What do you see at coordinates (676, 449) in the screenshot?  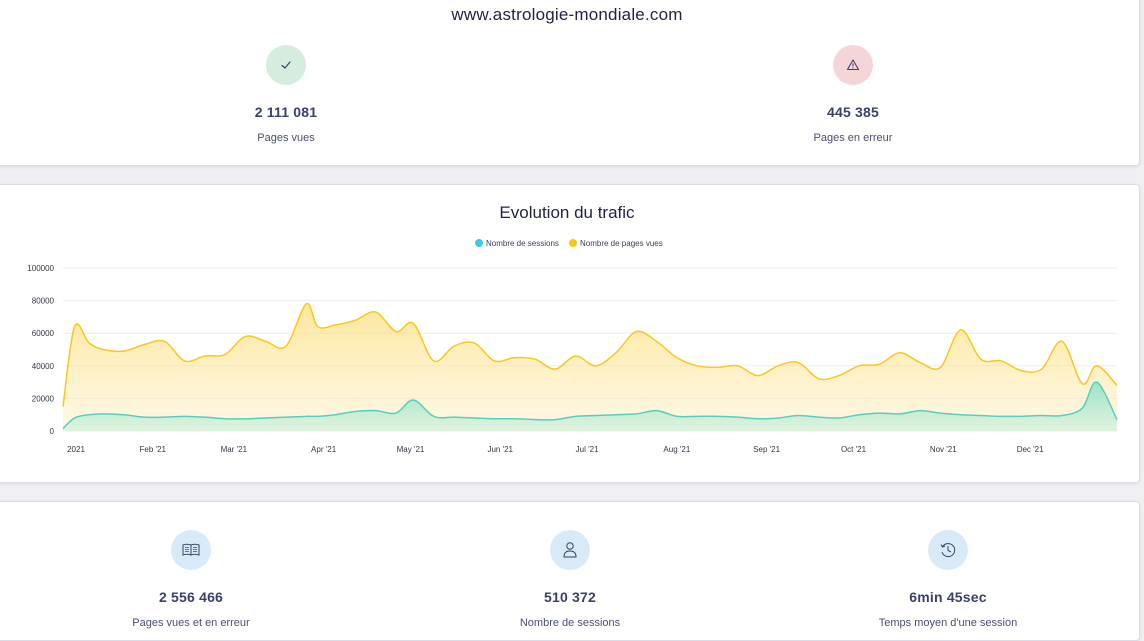 I see `x-tick-label: Aug '21` at bounding box center [676, 449].